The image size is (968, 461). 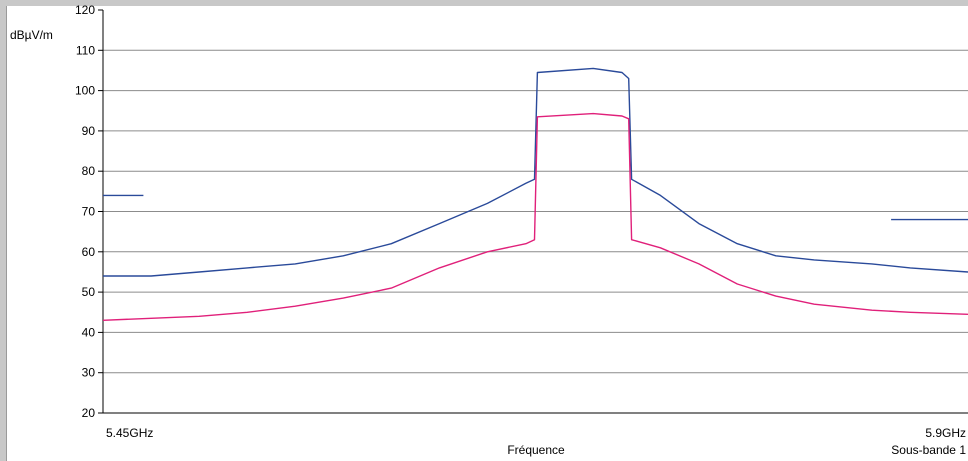 What do you see at coordinates (6, 233) in the screenshot?
I see `window-left-frame-edge` at bounding box center [6, 233].